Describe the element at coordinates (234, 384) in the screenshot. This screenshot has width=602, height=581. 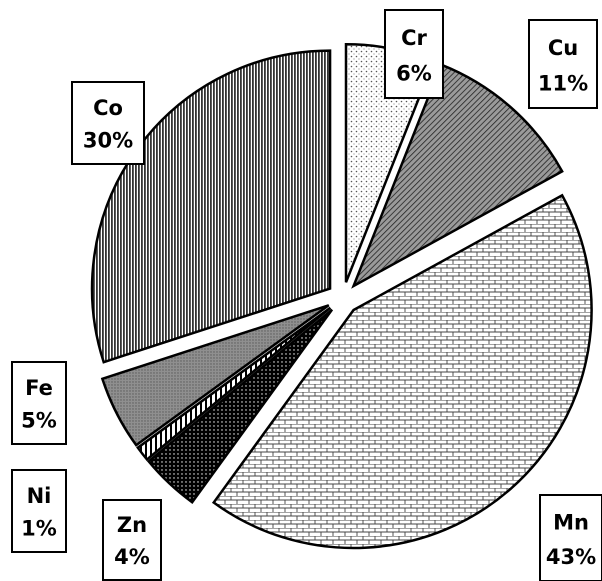
I see `pie-slice-ni` at that location.